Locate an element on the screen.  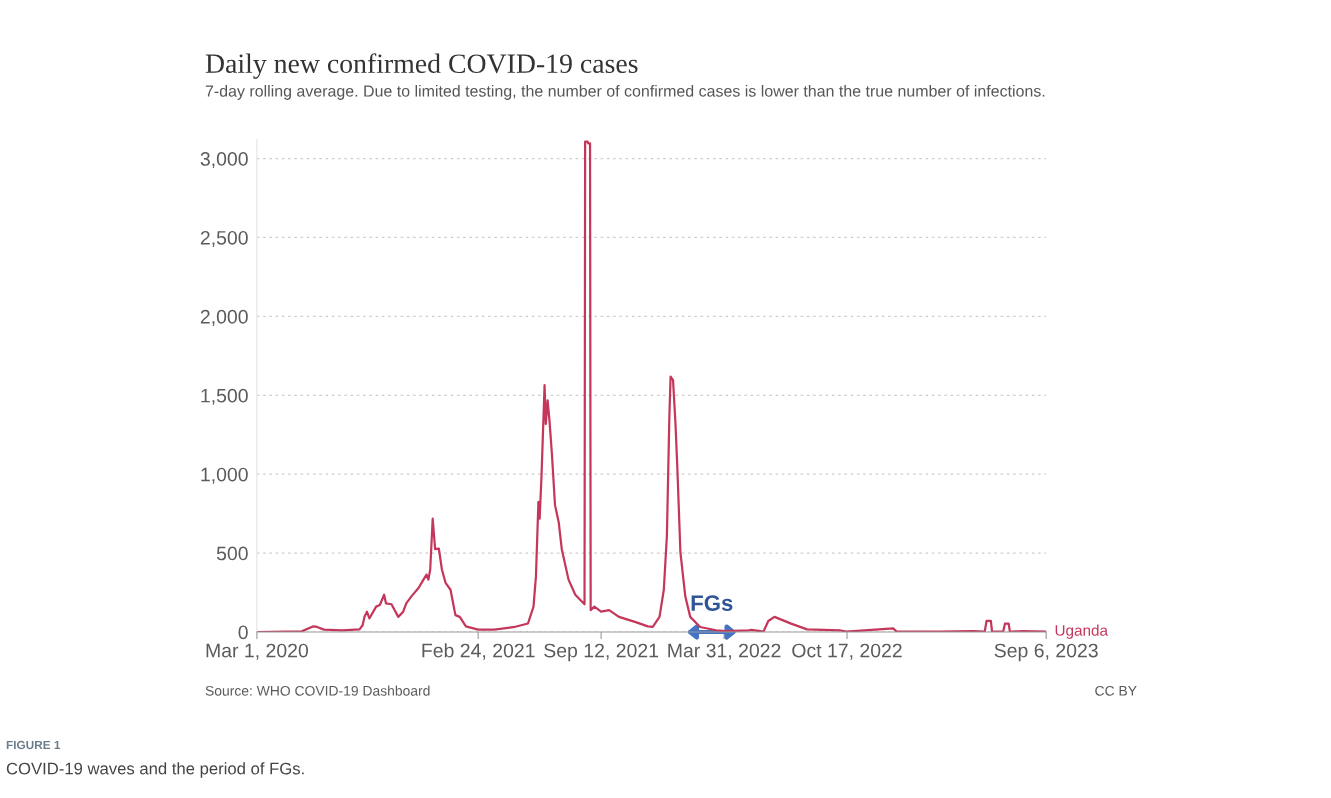
series-label: Uganda is located at coordinates (1082, 631).